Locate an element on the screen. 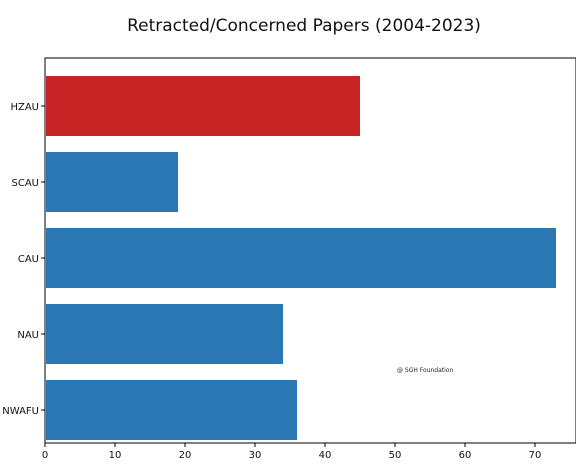  x-tick-label-70: 70 is located at coordinates (535, 455).